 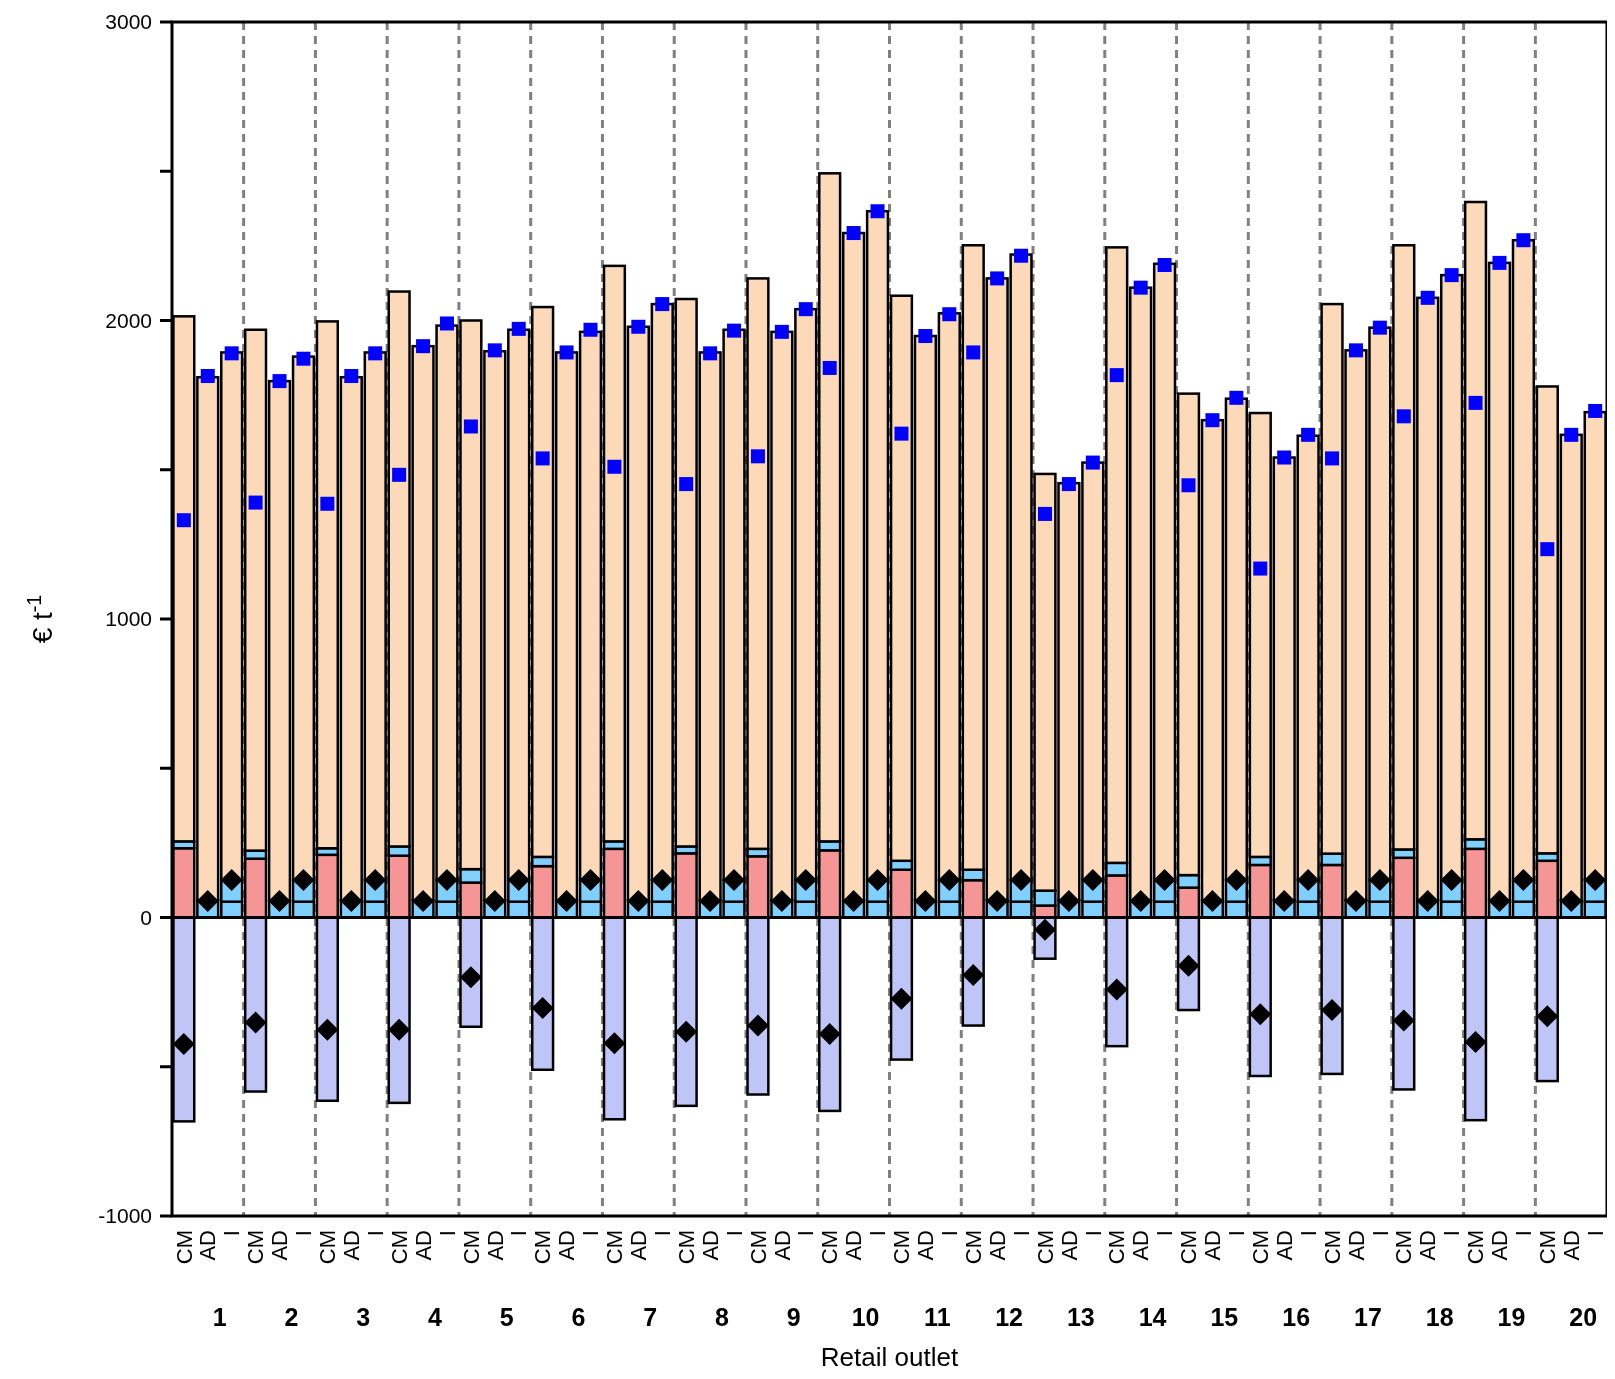 I want to click on y-tick-label: 1000, so click(x=128, y=619).